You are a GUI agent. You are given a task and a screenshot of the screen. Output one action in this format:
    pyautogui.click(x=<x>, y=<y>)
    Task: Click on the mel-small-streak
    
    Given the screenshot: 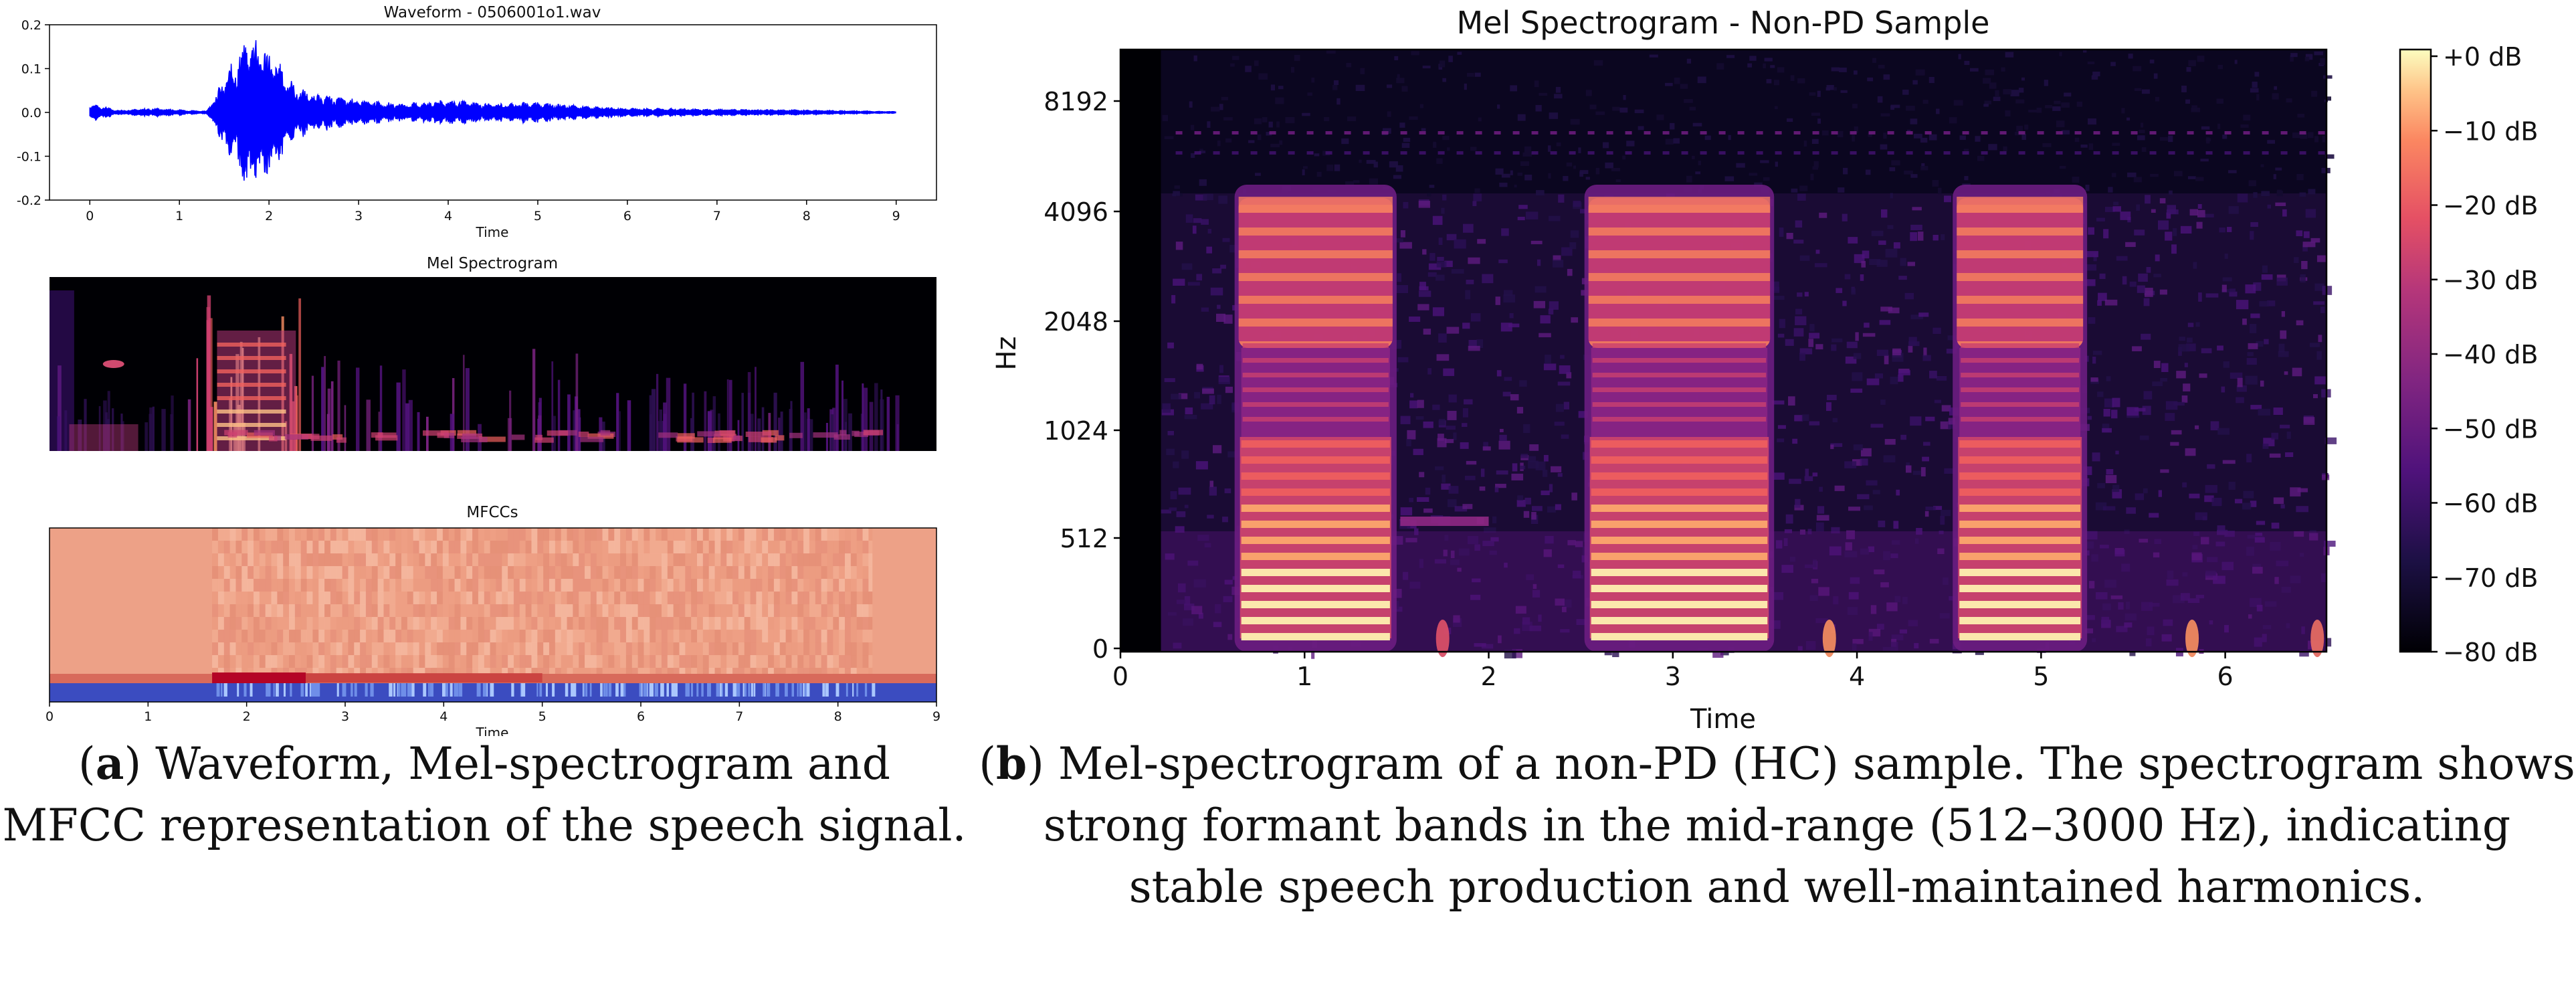 What is the action you would take?
    pyautogui.click(x=358, y=409)
    